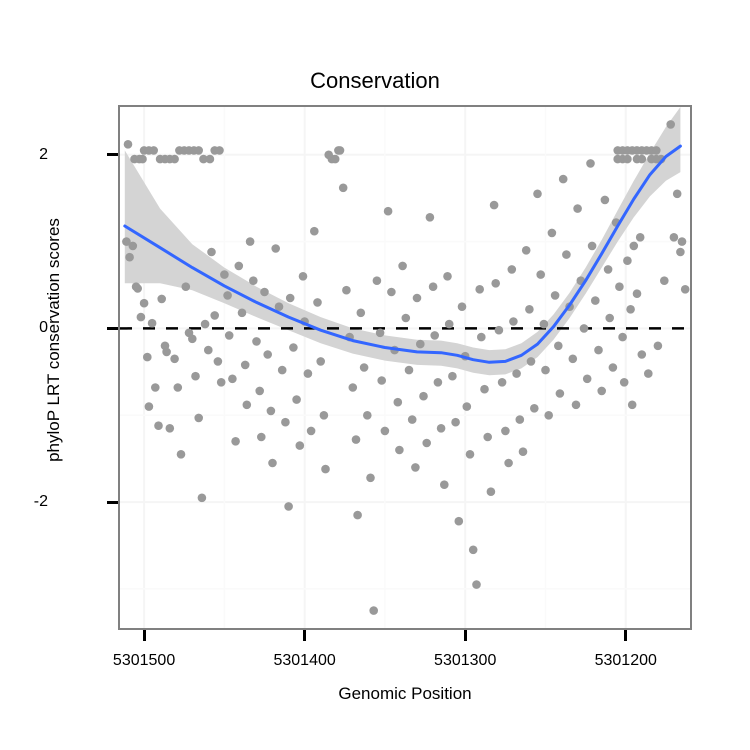 The height and width of the screenshot is (750, 750). What do you see at coordinates (43, 328) in the screenshot?
I see `y-tick-label: 0` at bounding box center [43, 328].